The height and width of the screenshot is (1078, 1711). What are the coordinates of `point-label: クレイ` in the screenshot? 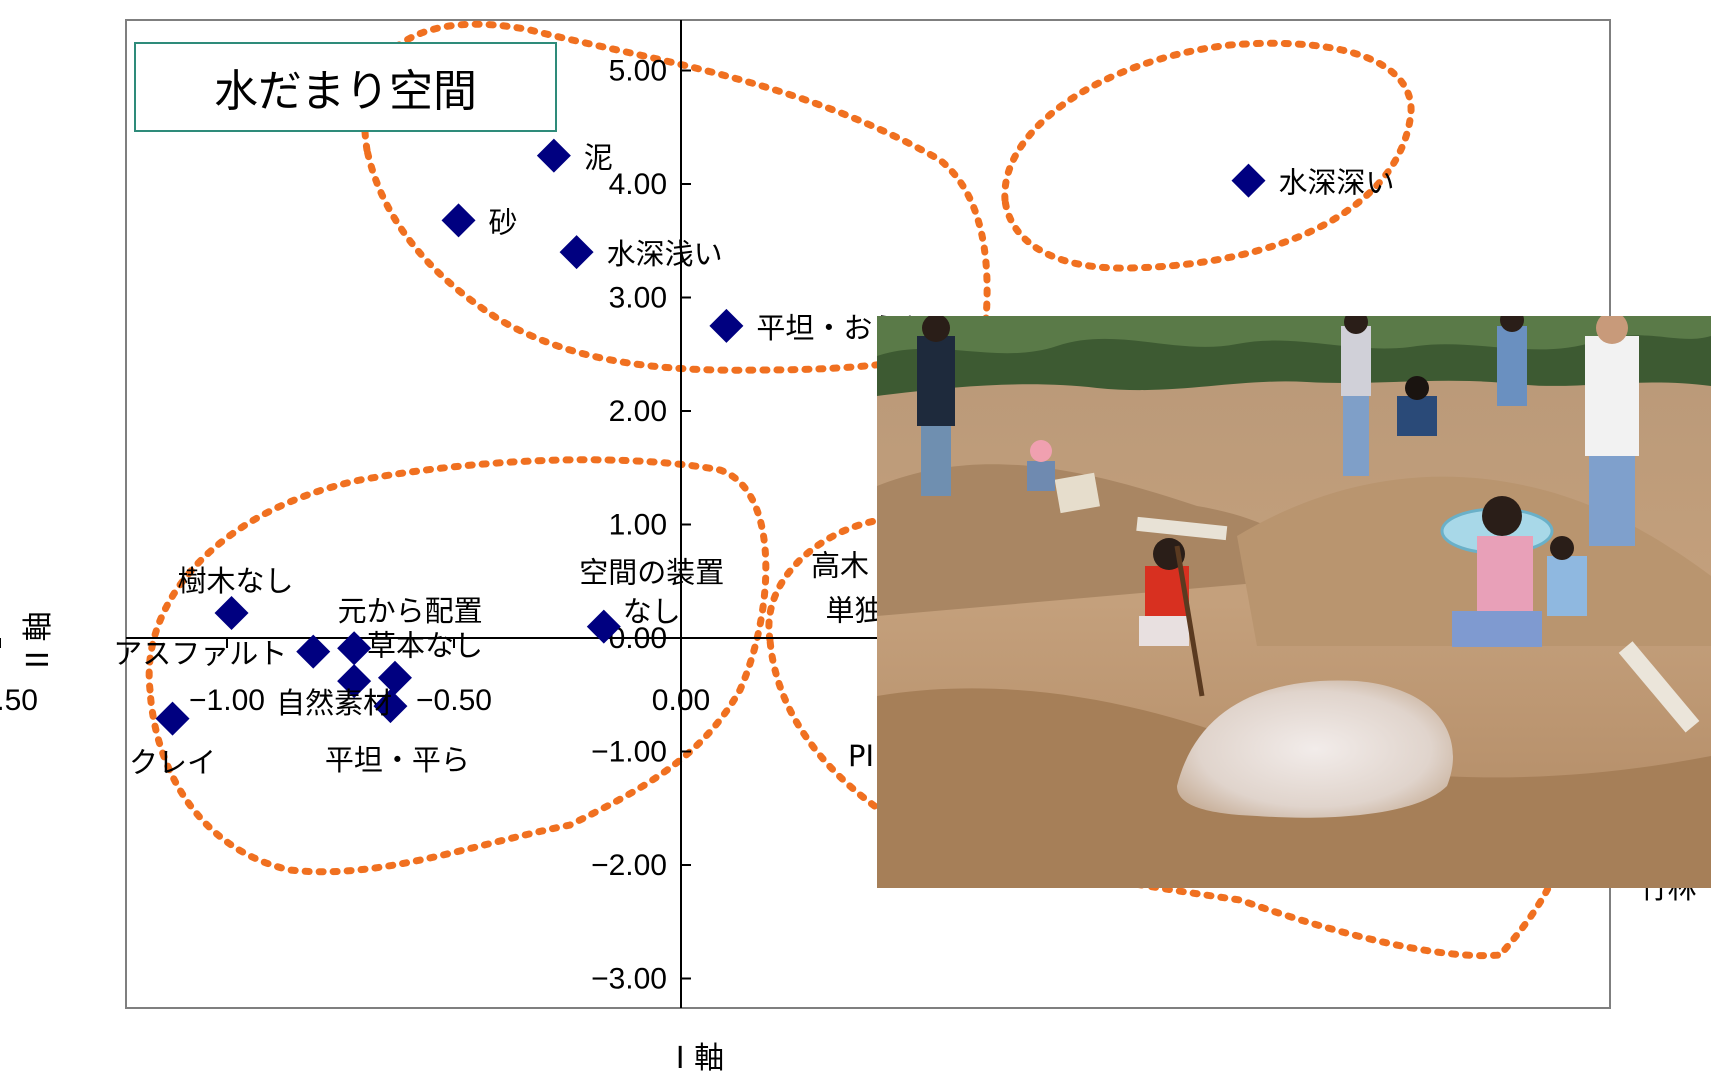 It's located at (172, 763).